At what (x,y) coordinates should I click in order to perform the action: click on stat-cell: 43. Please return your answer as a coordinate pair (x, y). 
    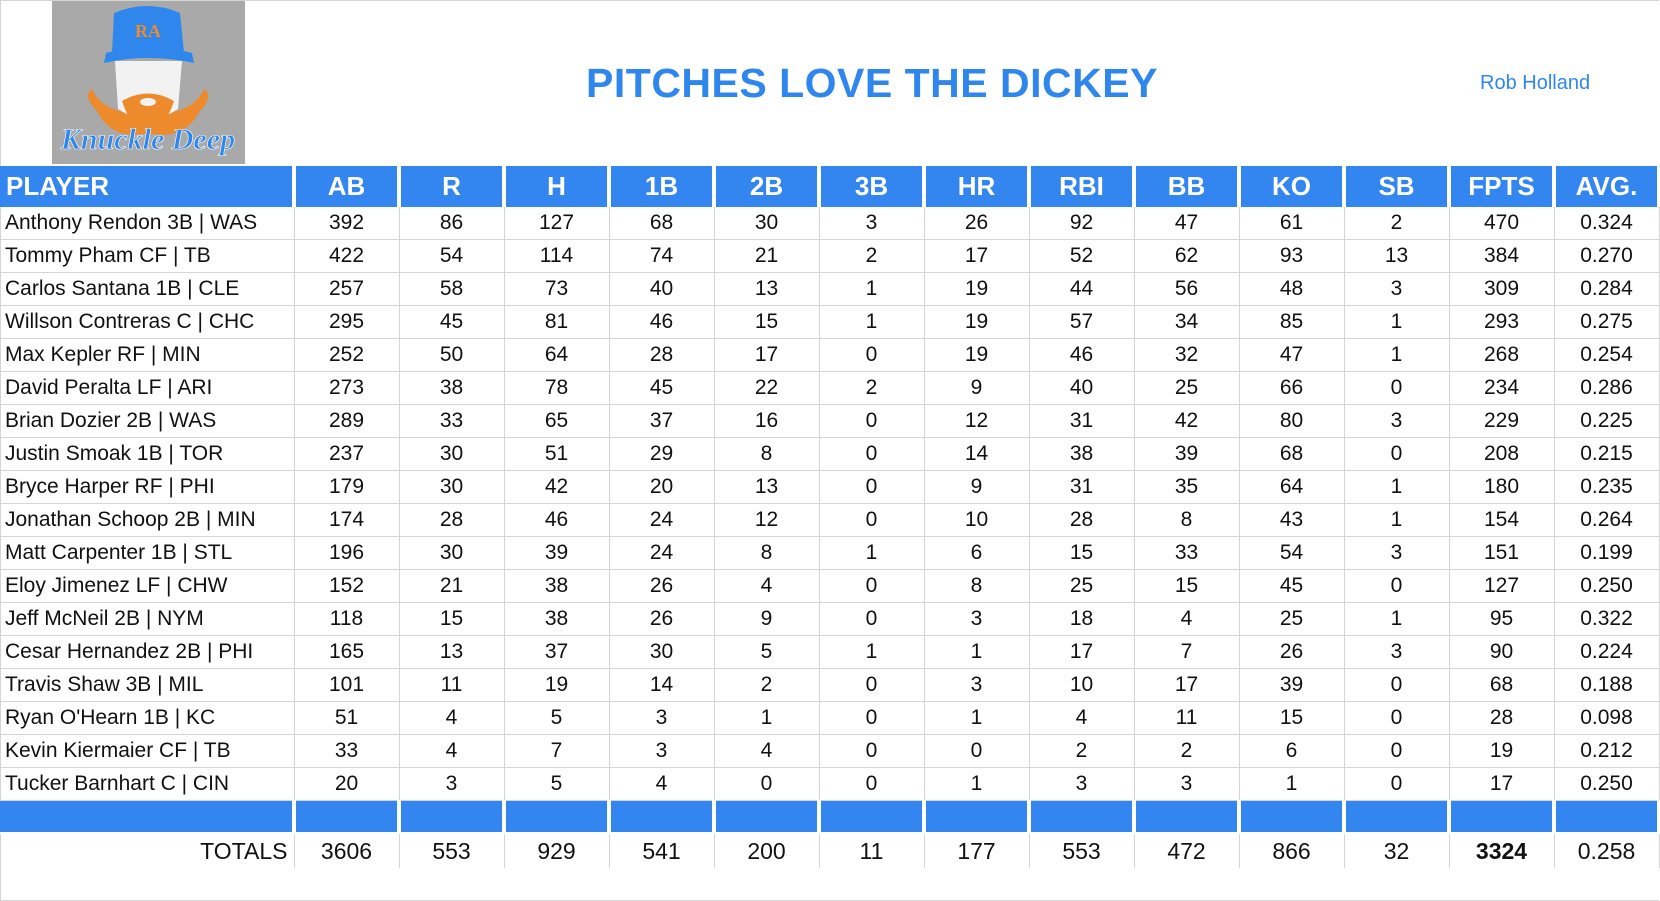
    Looking at the image, I should click on (1292, 520).